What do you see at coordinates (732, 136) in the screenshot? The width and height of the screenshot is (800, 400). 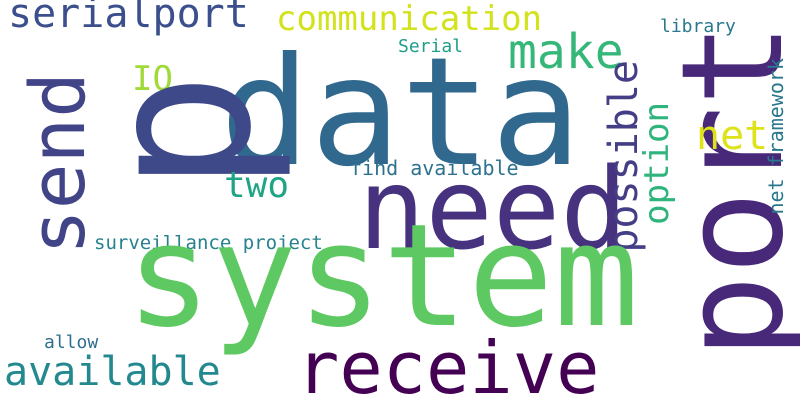 I see `word-net: net` at bounding box center [732, 136].